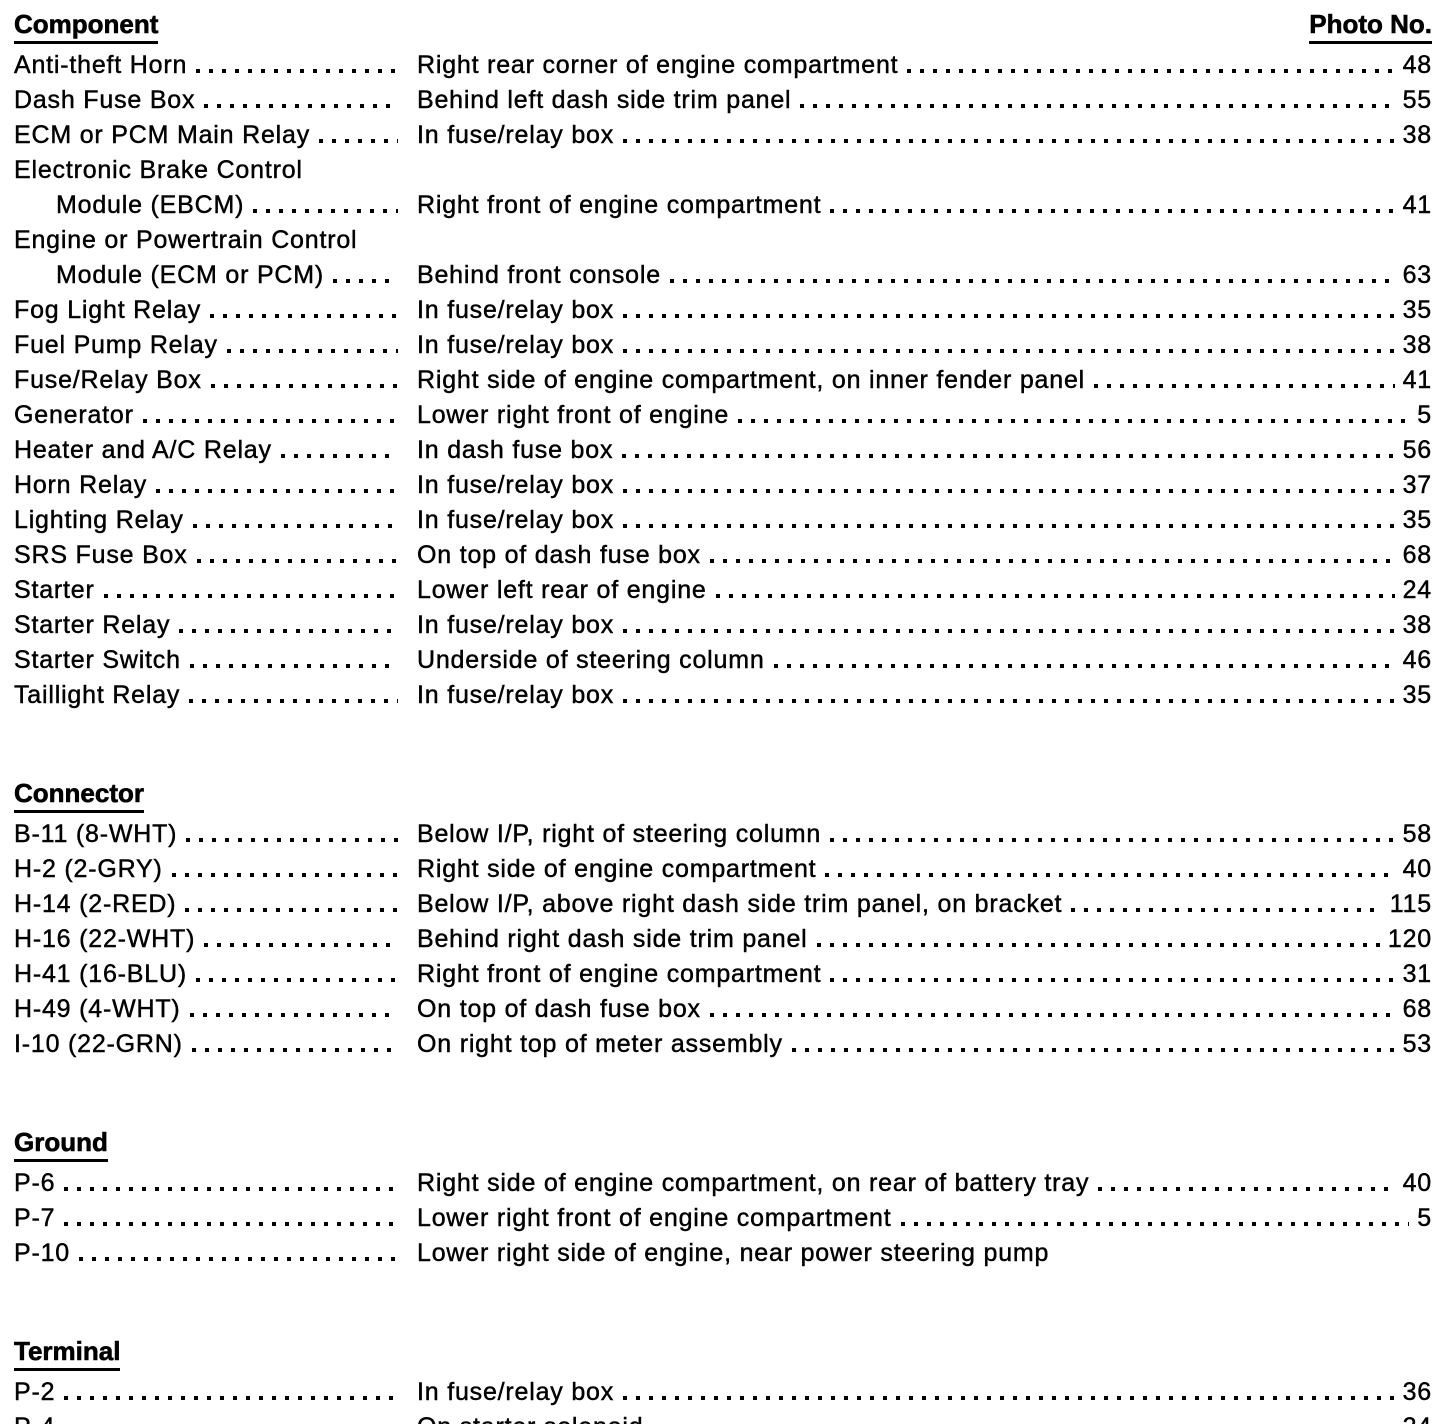 Image resolution: width=1456 pixels, height=1424 pixels. Describe the element at coordinates (210, 625) in the screenshot. I see `row-name-cell: Starter Relay` at that location.